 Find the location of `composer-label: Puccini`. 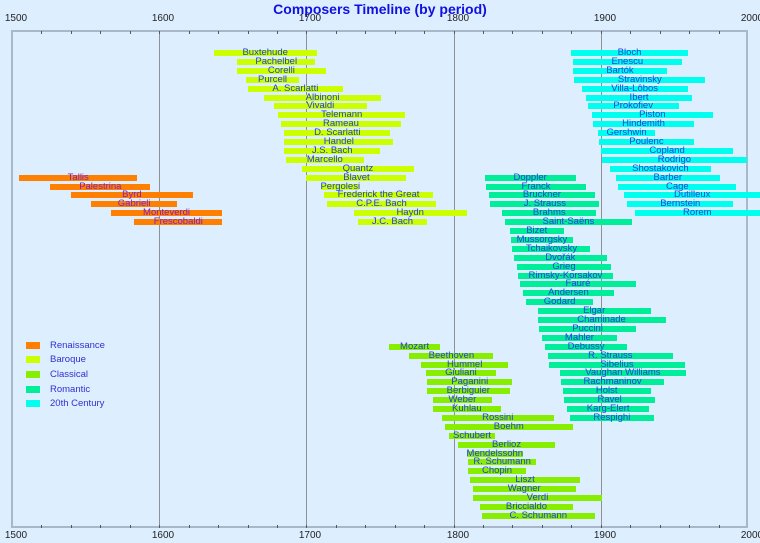

composer-label: Puccini is located at coordinates (587, 328).